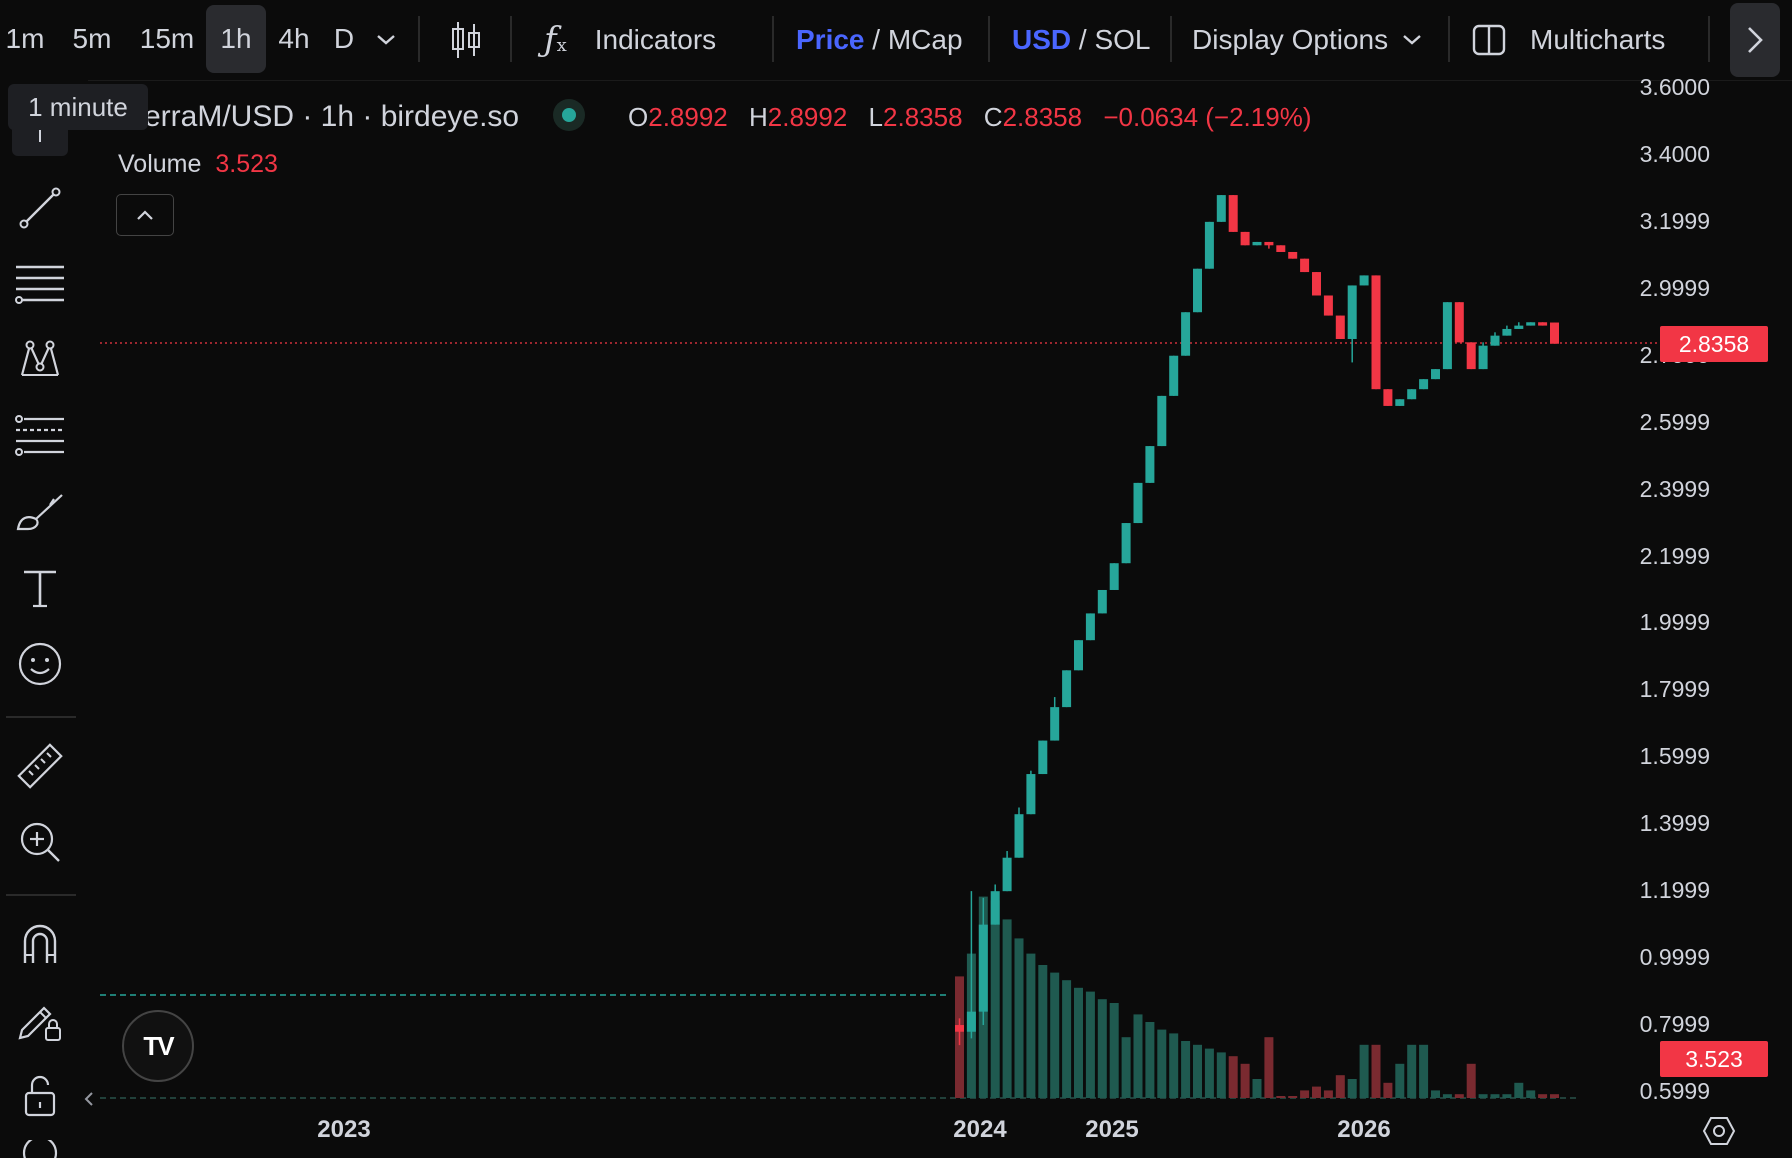  I want to click on emoji-tool, so click(40, 664).